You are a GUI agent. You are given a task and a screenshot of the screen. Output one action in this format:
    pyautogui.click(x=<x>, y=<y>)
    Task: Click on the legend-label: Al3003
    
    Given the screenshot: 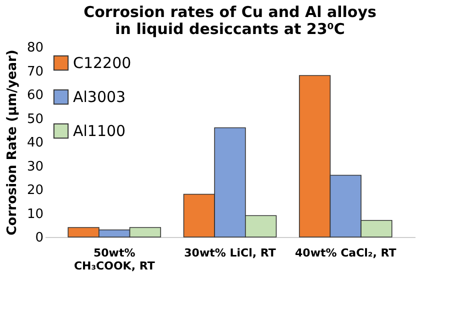 What is the action you would take?
    pyautogui.click(x=99, y=97)
    